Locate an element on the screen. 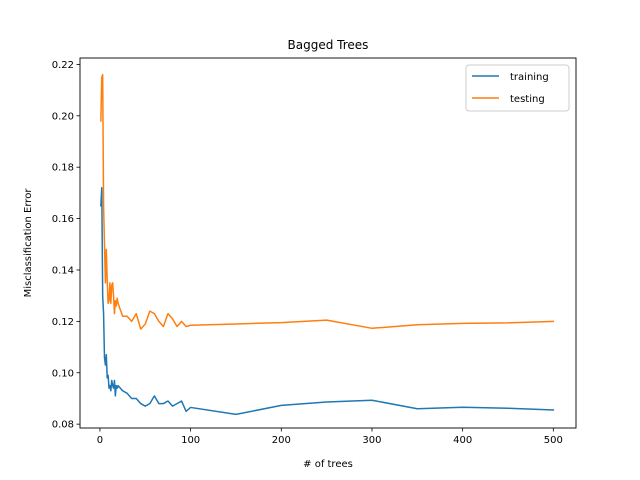 The image size is (640, 480). legend-label-training: training is located at coordinates (529, 77).